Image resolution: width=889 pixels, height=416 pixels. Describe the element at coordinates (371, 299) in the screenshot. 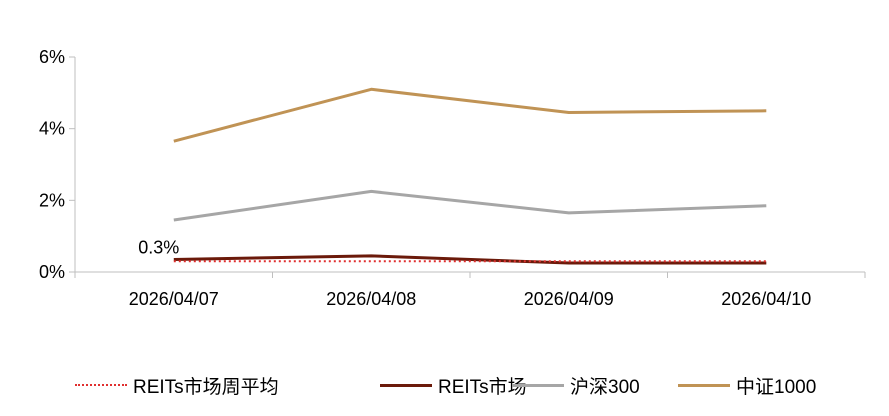

I see `x-tick-label: 2026/04/08` at that location.